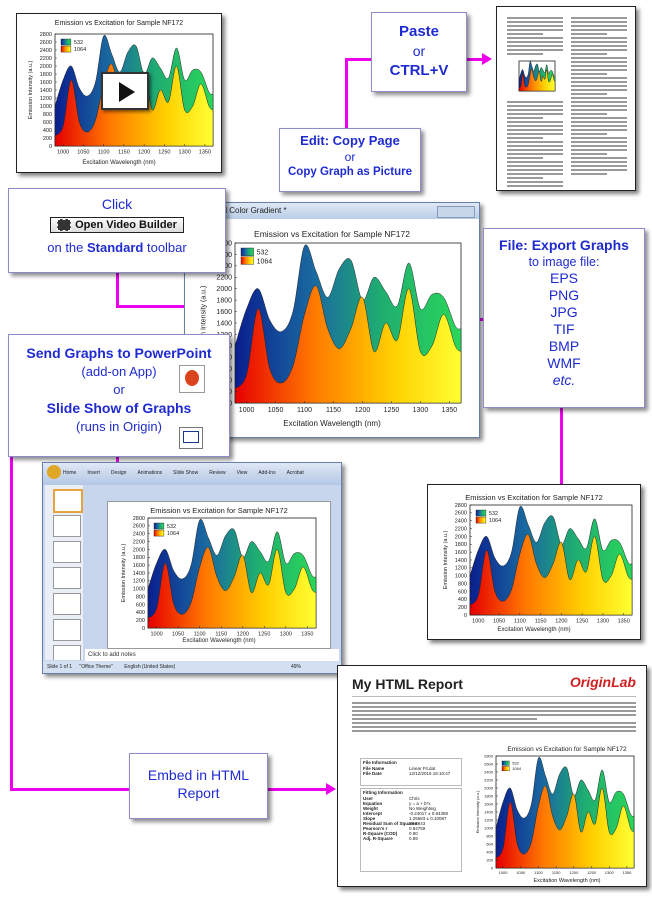 The width and height of the screenshot is (652, 897). I want to click on x-tick-label: 1050, so click(521, 872).